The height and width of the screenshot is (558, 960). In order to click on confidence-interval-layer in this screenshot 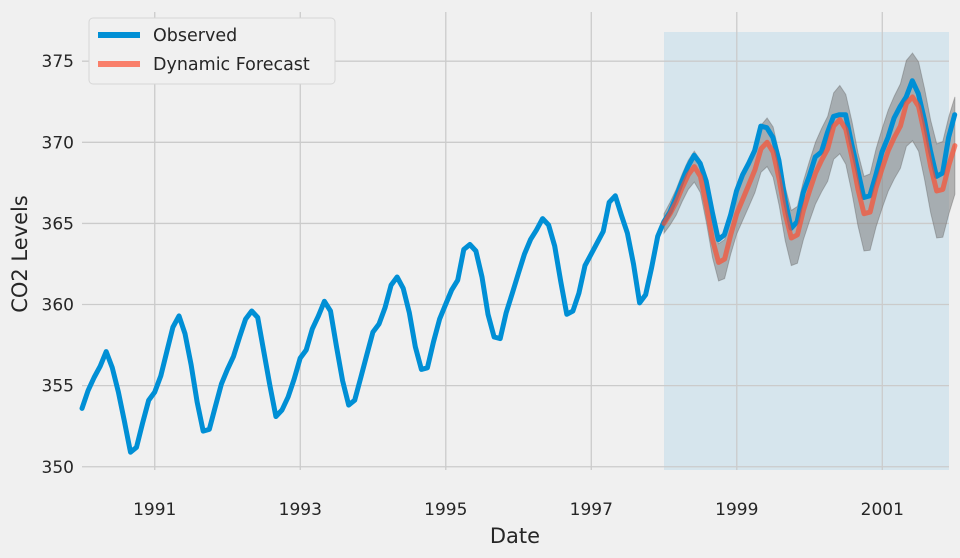, I will do `click(809, 167)`.